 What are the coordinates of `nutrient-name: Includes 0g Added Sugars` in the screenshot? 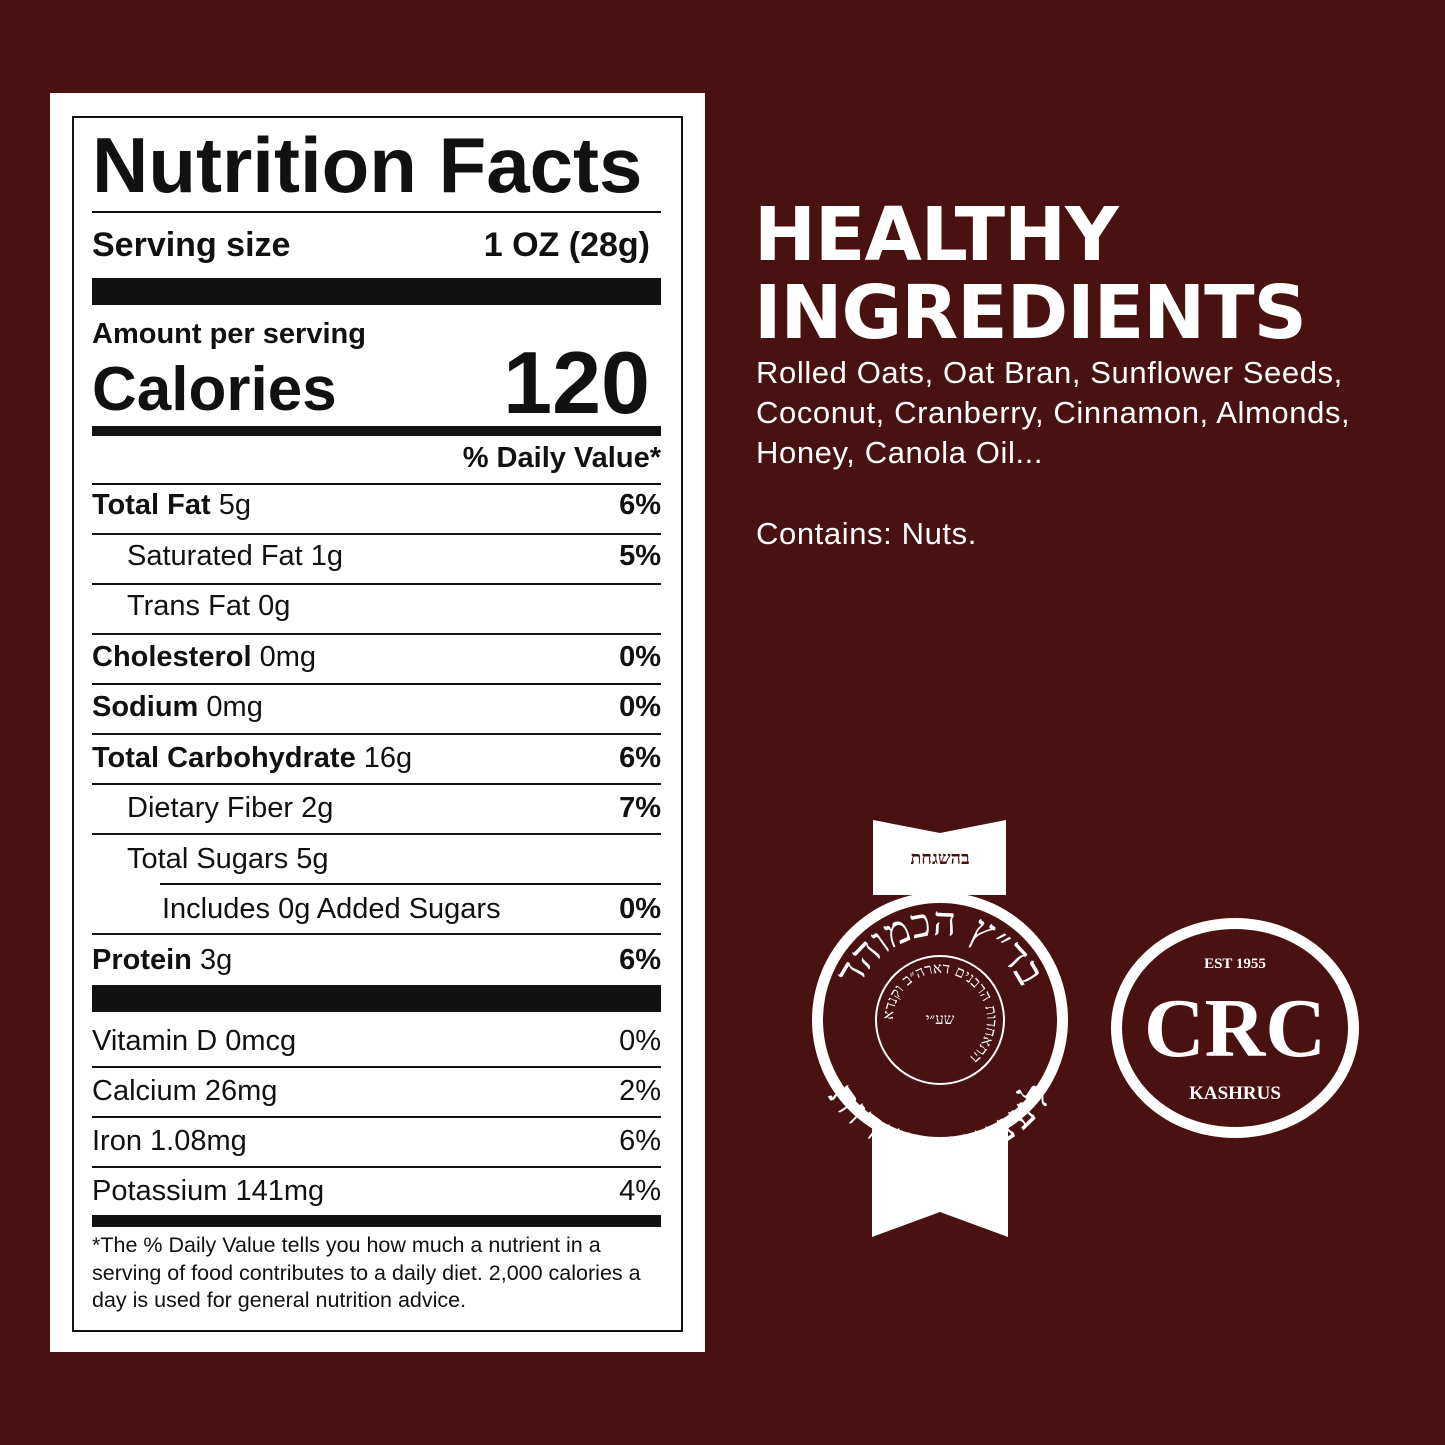 It's located at (331, 909).